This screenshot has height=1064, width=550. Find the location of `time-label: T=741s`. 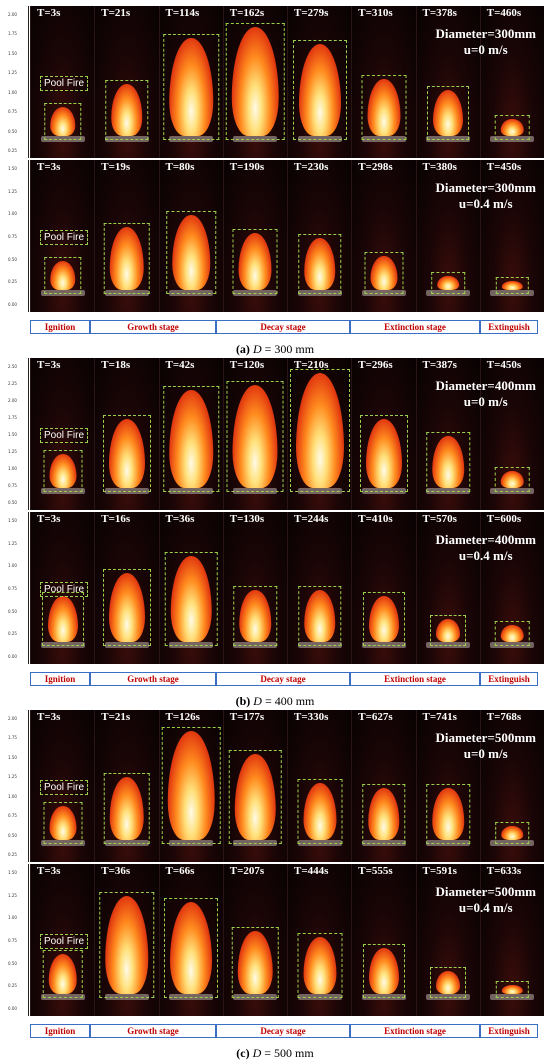

time-label: T=741s is located at coordinates (439, 717).